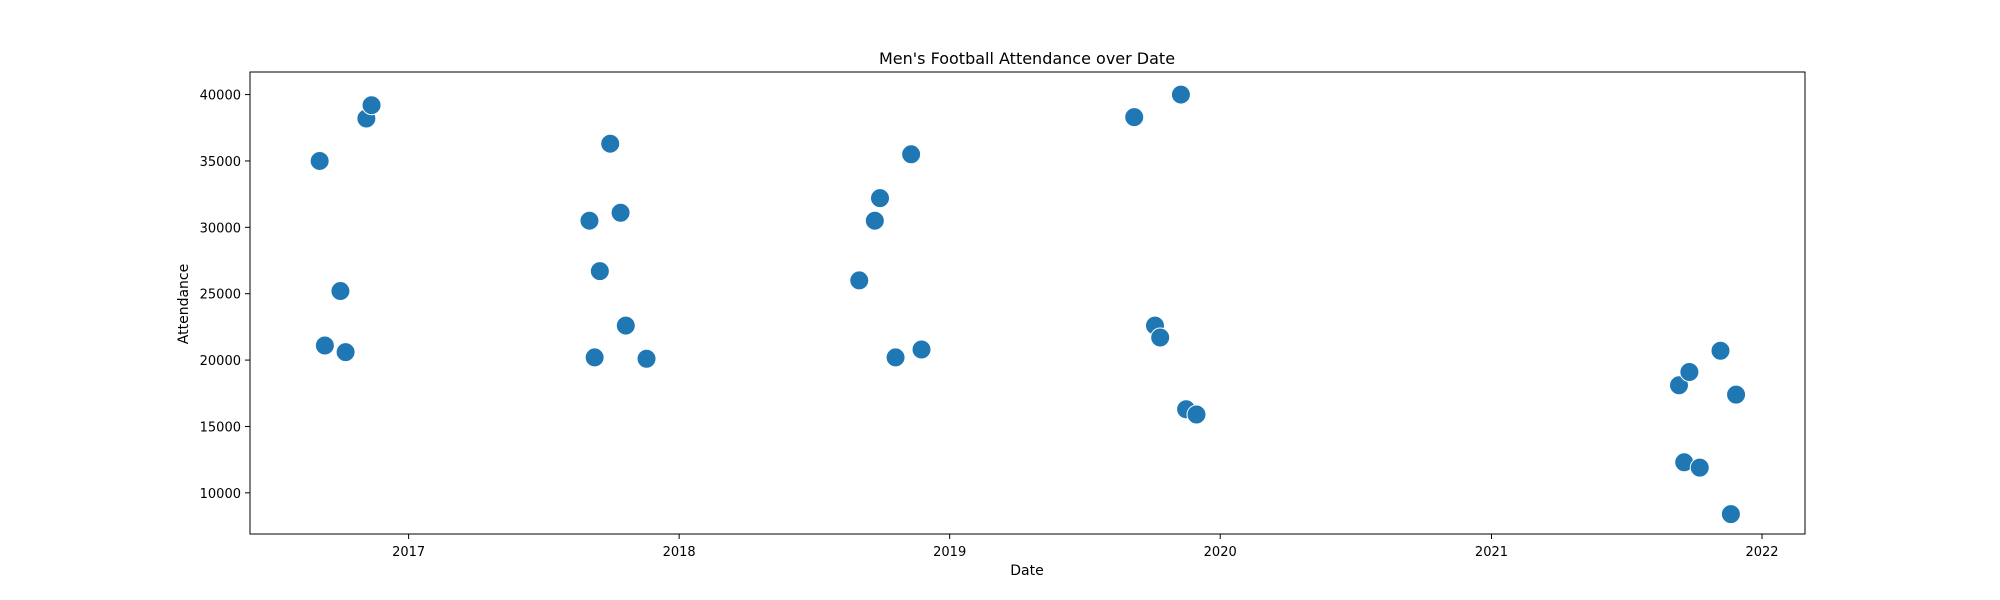  I want to click on y-tick-label: 20000, so click(220, 361).